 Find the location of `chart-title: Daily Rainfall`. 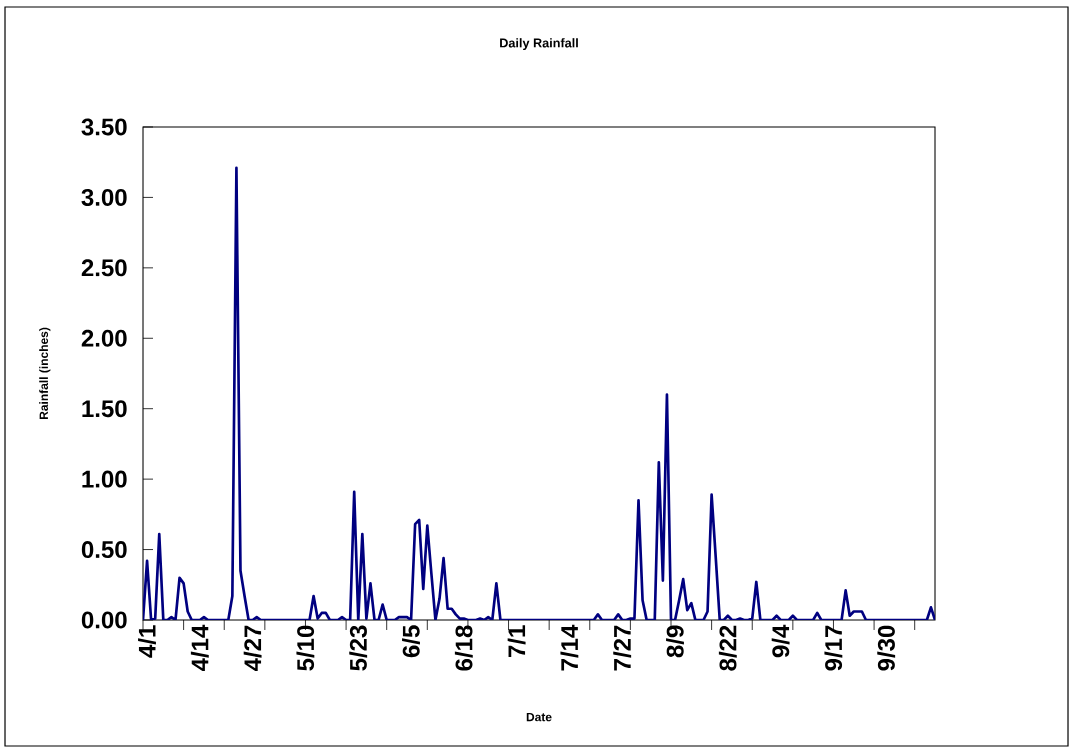

chart-title: Daily Rainfall is located at coordinates (539, 44).